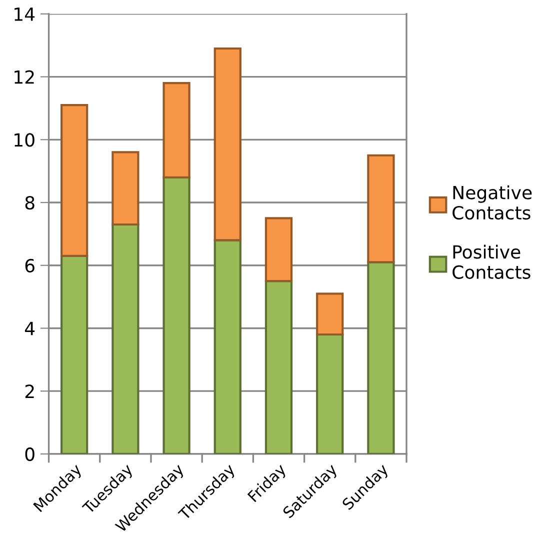  What do you see at coordinates (24, 140) in the screenshot?
I see `y-tick-label: 10` at bounding box center [24, 140].